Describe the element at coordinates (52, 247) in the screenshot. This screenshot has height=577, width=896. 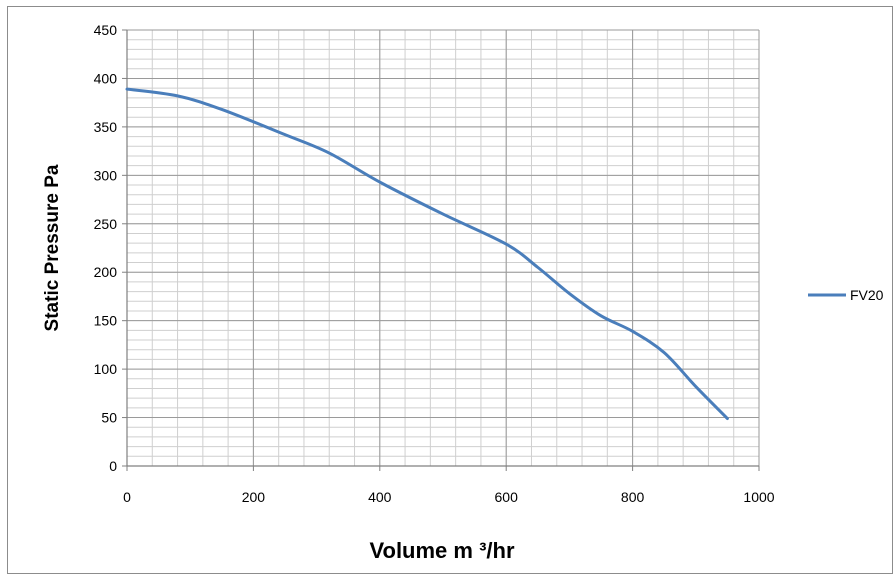
I see `y-axis-title: Static Pressure Pa` at that location.